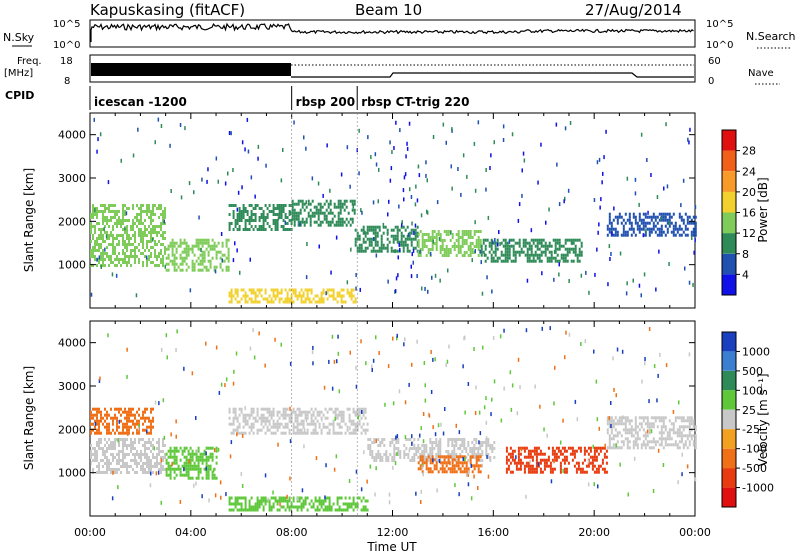  I want to click on y-tick-label: 2000, so click(72, 221).